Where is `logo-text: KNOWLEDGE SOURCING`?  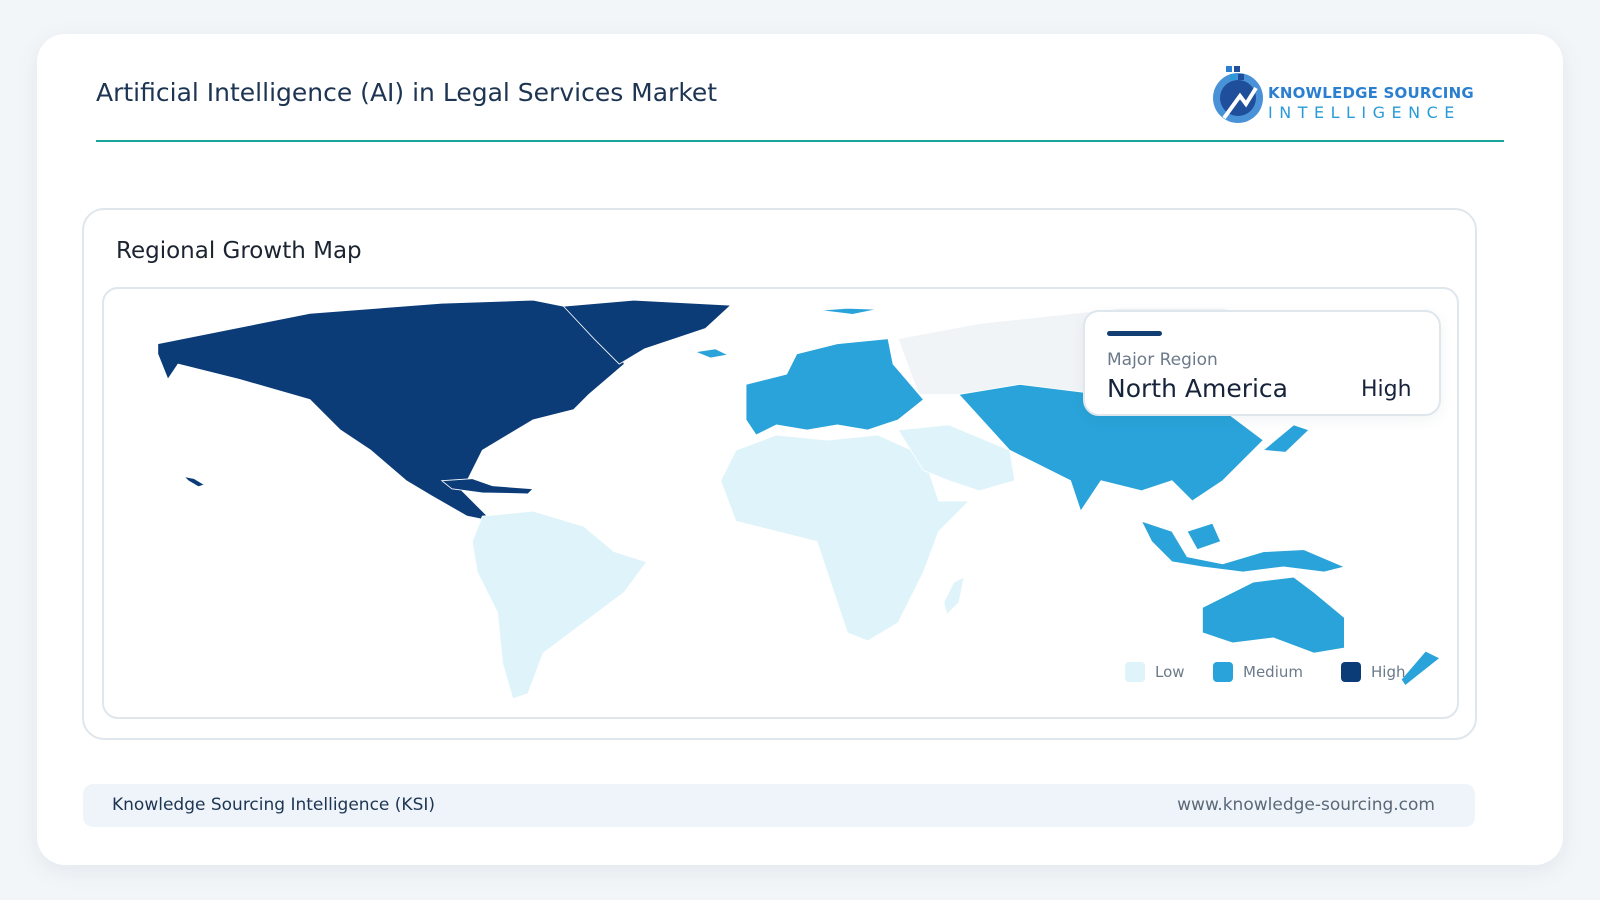
logo-text: KNOWLEDGE SOURCING is located at coordinates (1371, 93).